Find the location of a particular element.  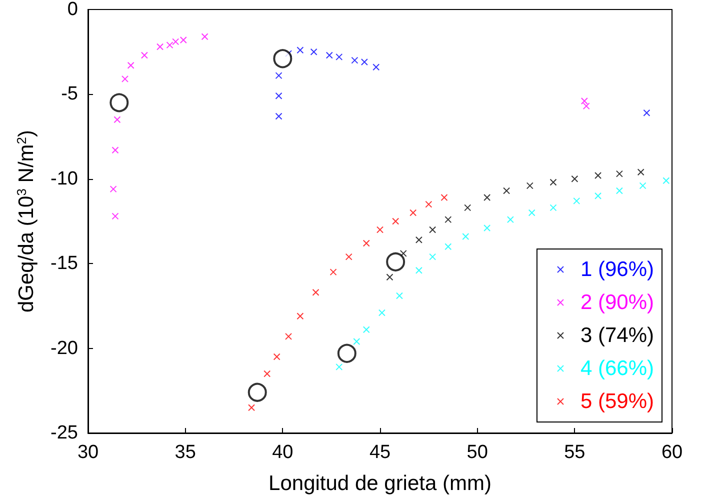

y-tick-label: 0 is located at coordinates (72, 10).